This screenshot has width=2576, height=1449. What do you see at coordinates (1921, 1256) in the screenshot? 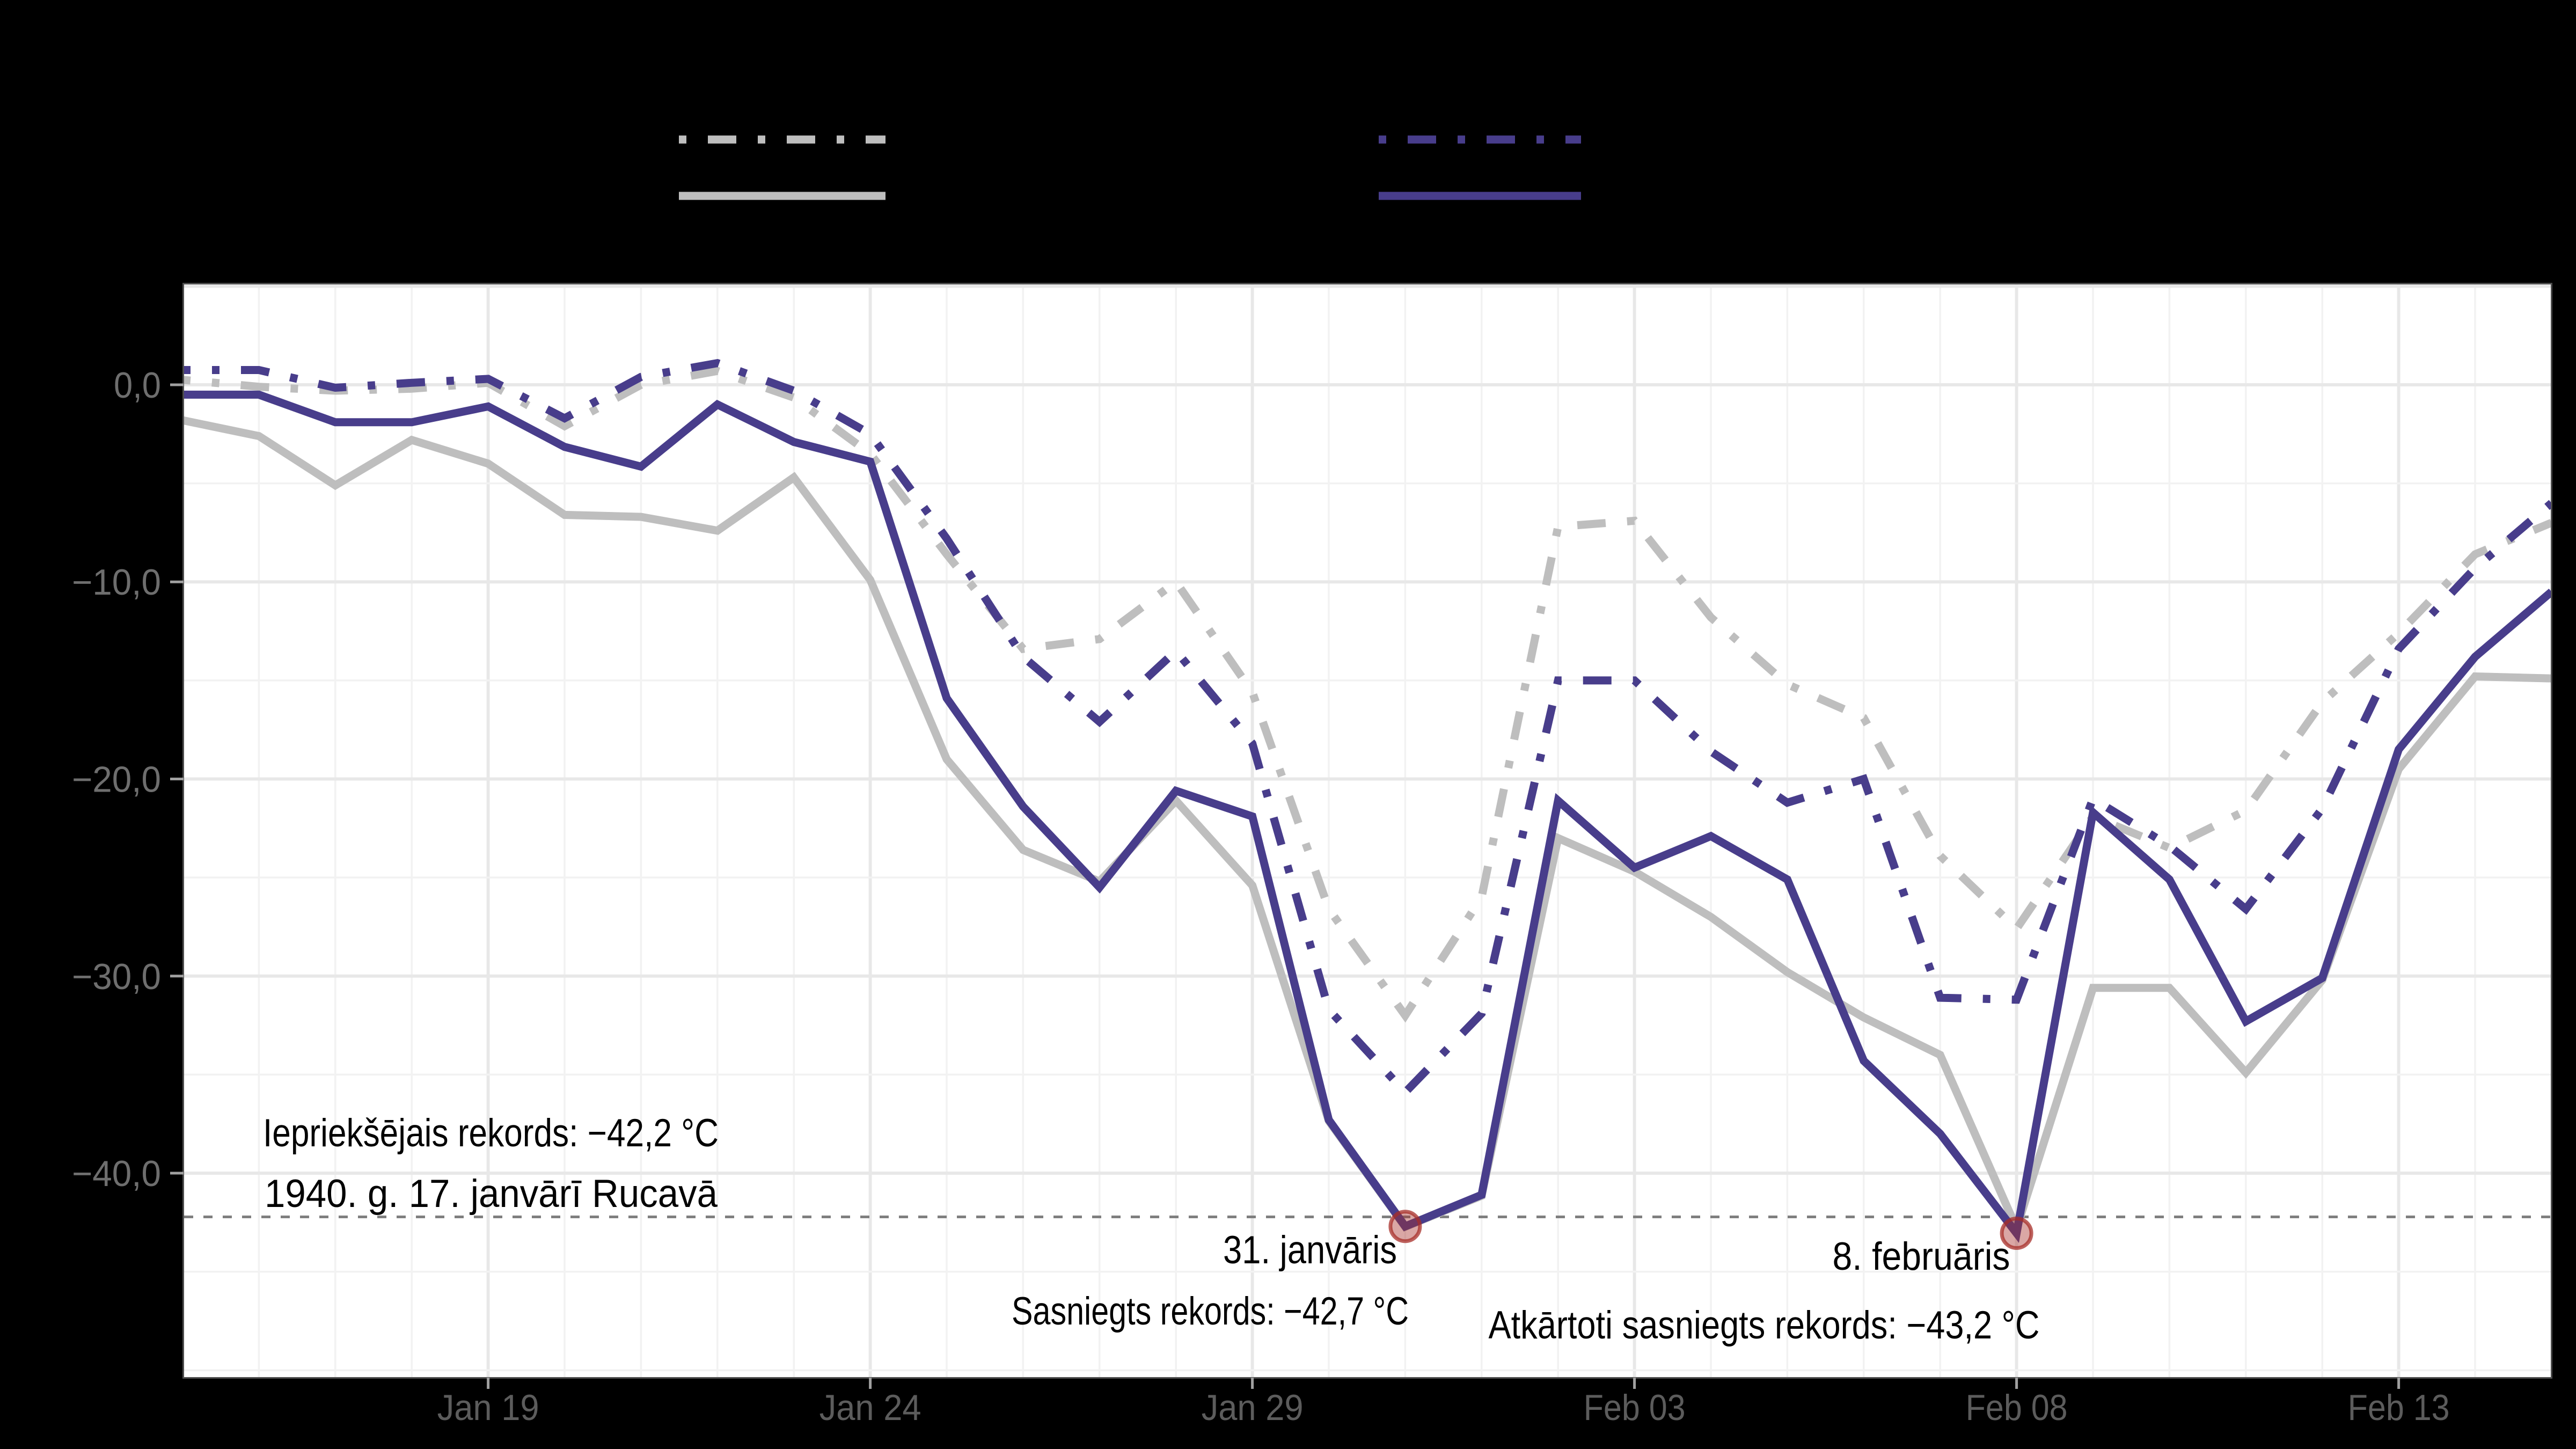
I see `svg-text: 8. februāris` at bounding box center [1921, 1256].